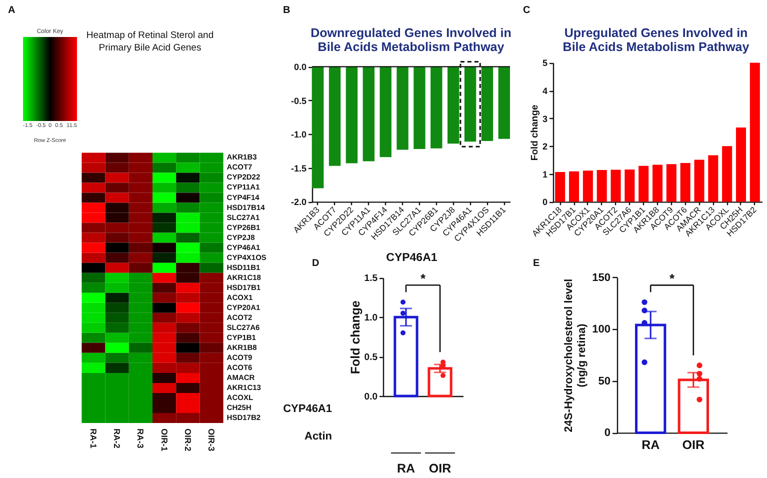 The width and height of the screenshot is (767, 478). What do you see at coordinates (545, 91) in the screenshot?
I see `y-tick-label: 4` at bounding box center [545, 91].